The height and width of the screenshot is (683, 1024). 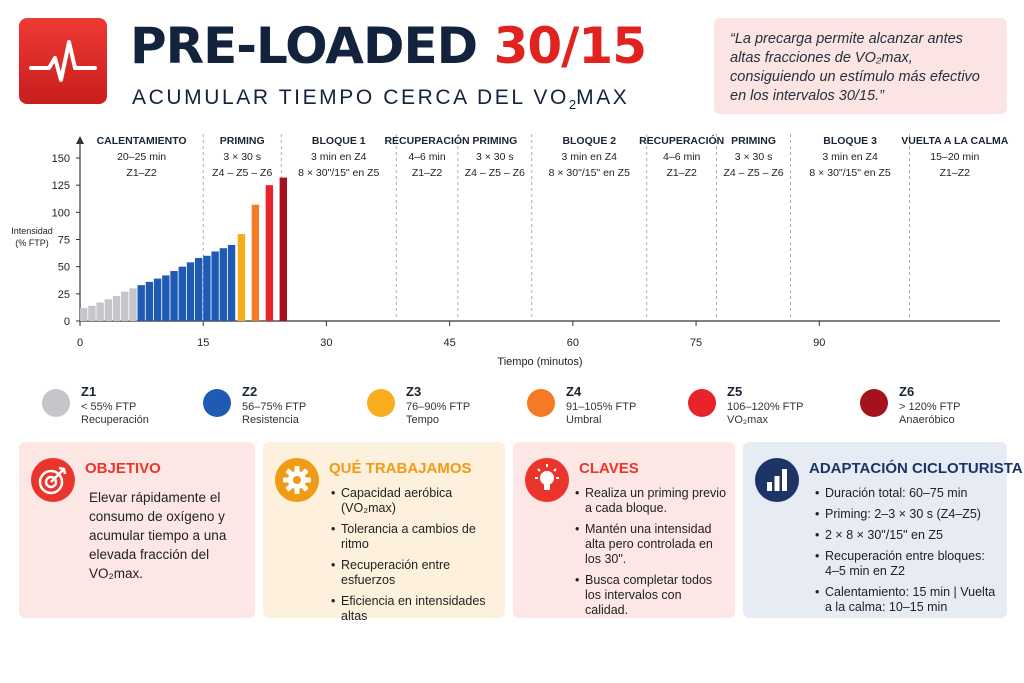 I want to click on phase-title: BLOQUE 3, so click(x=850, y=141).